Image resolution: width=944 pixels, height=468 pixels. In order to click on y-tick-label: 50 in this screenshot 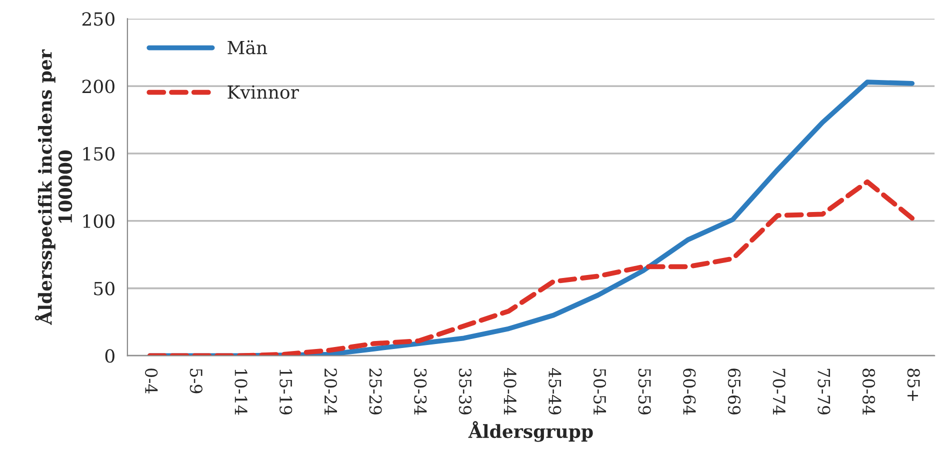, I will do `click(104, 289)`.